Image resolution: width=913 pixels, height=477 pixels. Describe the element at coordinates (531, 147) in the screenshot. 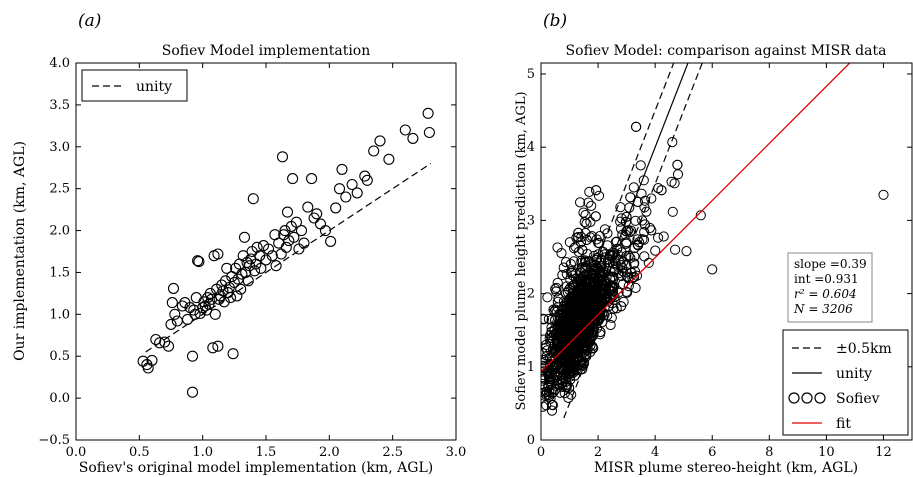

I see `panel-b-ytick-label: 4` at that location.